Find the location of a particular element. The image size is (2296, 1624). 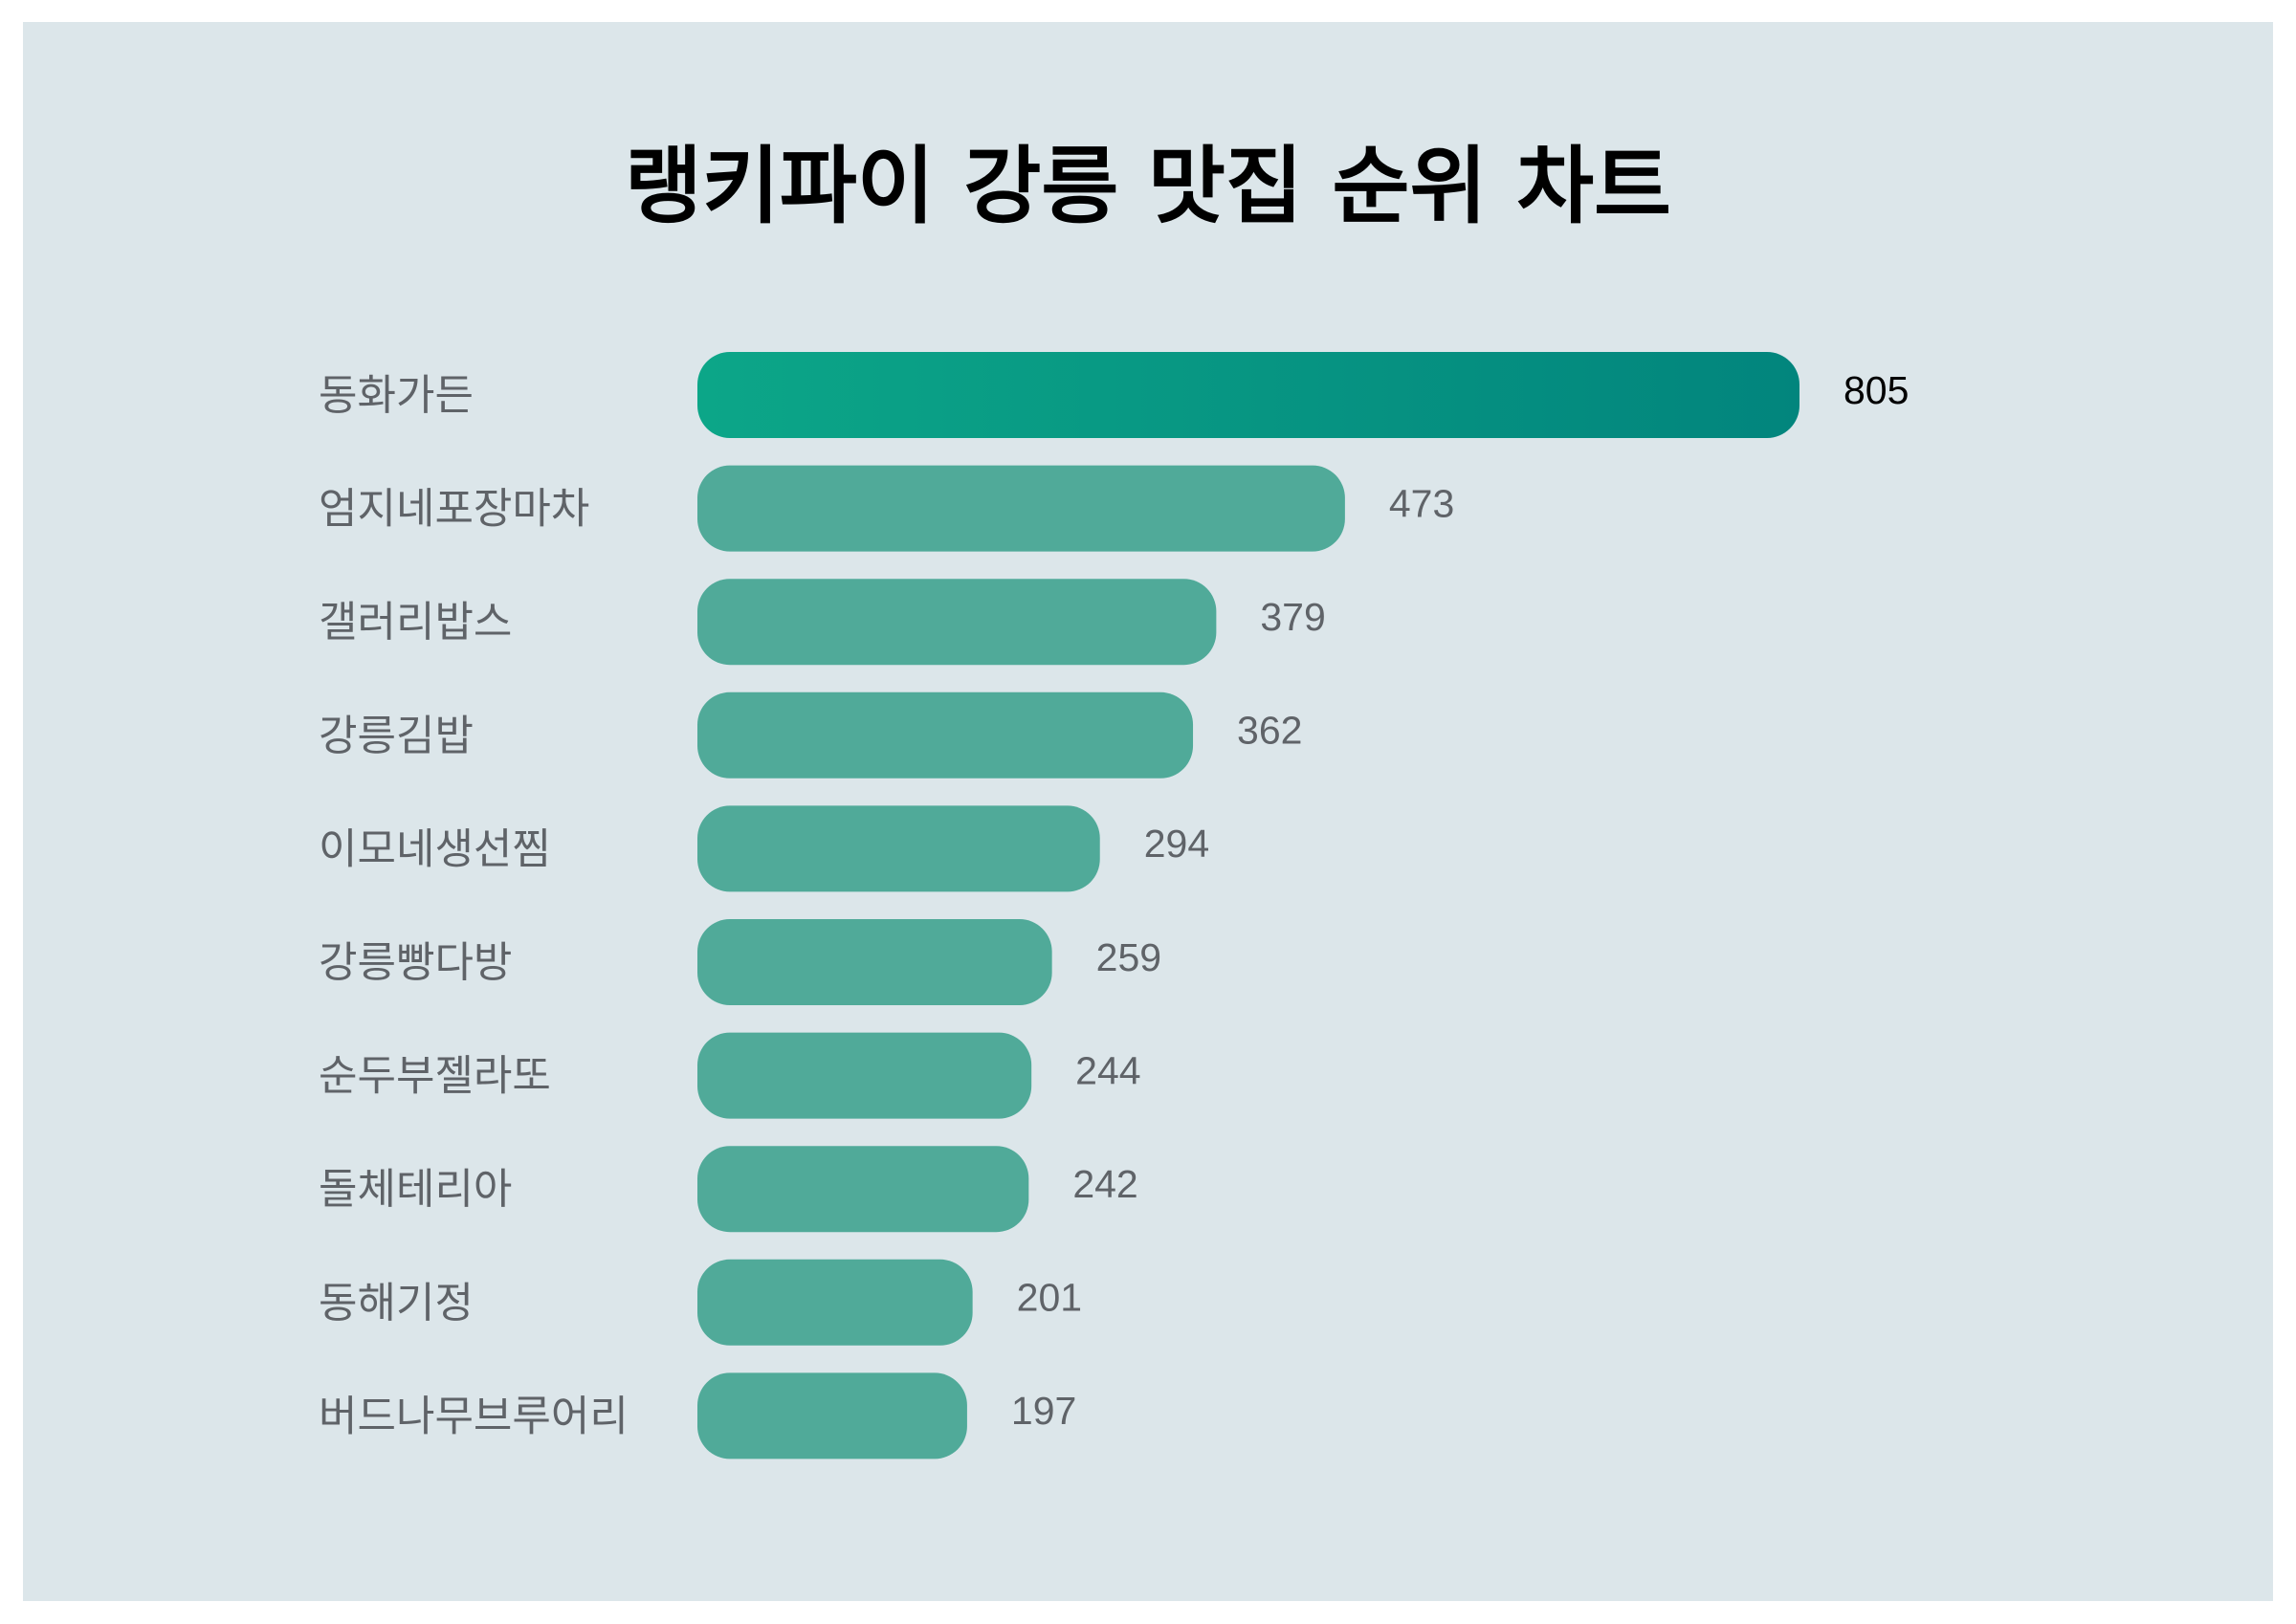

chart-title: 랭키파이 강릉 맛집 순위 차트 is located at coordinates (1148, 186).